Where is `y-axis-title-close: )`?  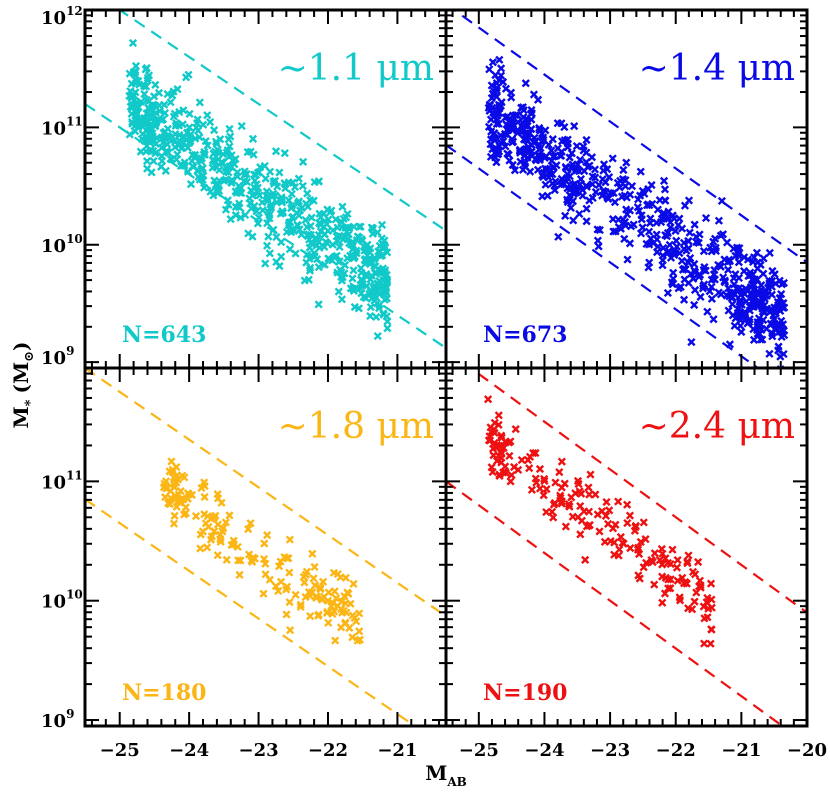
y-axis-title-close: ) is located at coordinates (21, 346).